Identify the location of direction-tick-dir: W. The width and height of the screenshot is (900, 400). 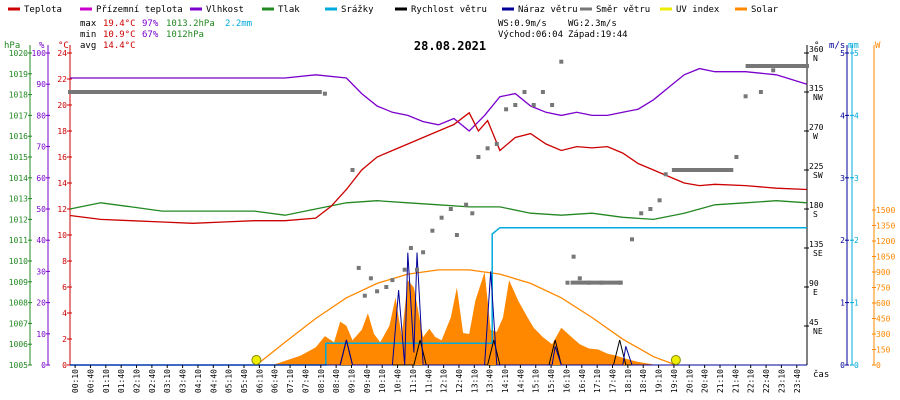
(815, 136).